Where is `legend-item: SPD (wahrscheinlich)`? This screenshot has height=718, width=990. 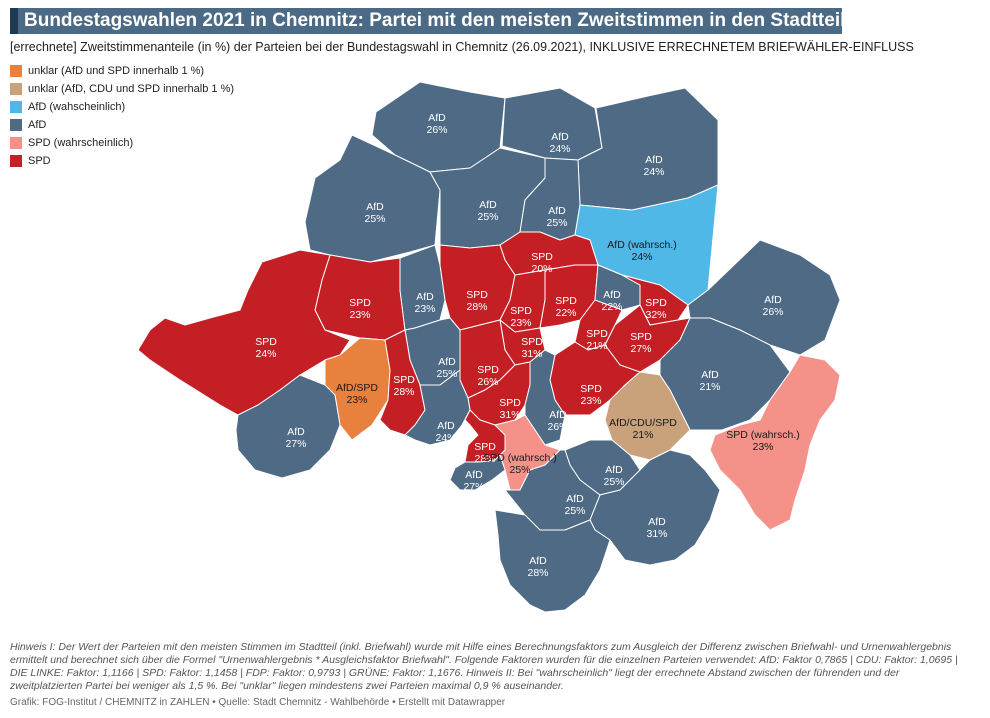 legend-item: SPD (wahrscheinlich) is located at coordinates (122, 143).